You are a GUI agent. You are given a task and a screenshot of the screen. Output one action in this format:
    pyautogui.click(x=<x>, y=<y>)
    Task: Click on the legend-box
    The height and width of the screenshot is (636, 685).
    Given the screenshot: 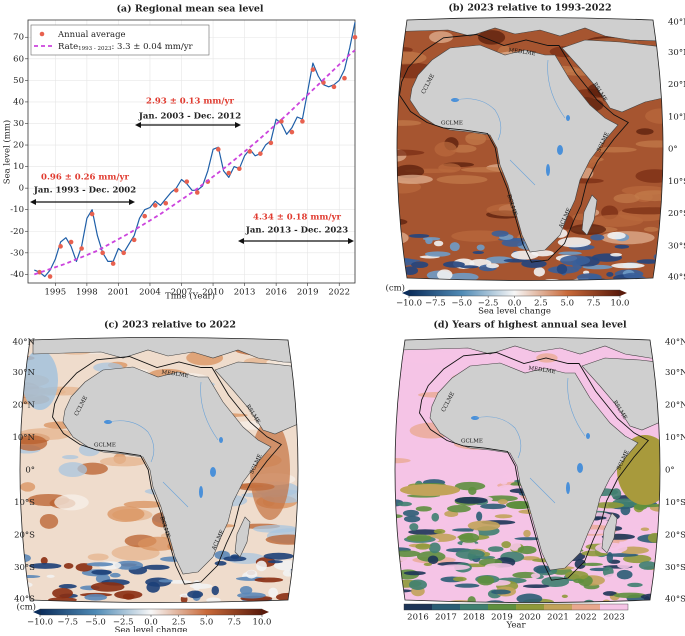 What is the action you would take?
    pyautogui.click(x=120, y=40)
    